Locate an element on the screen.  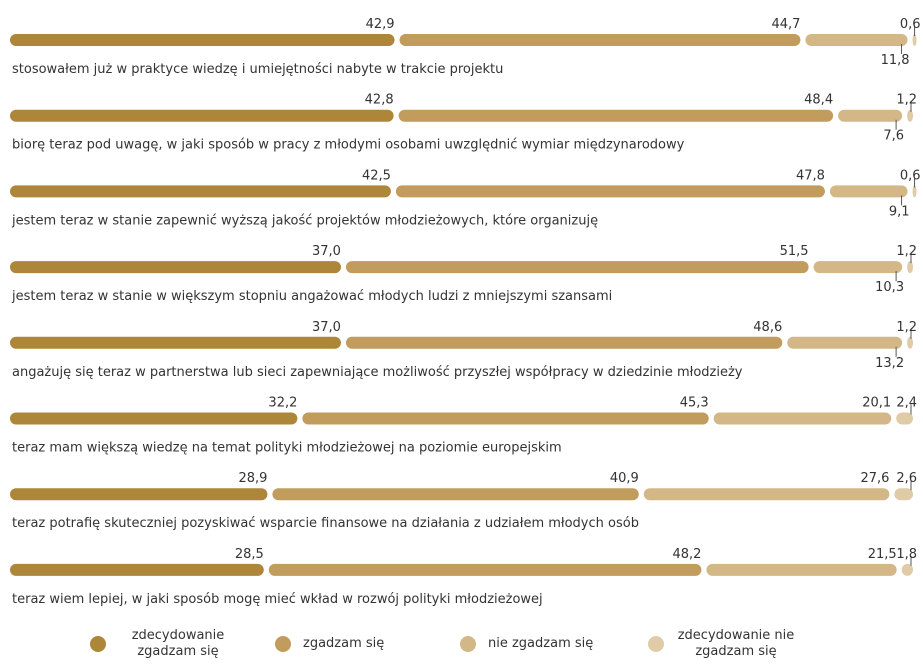
legend-item: zdecydowanie zgadzam się is located at coordinates (164, 644).